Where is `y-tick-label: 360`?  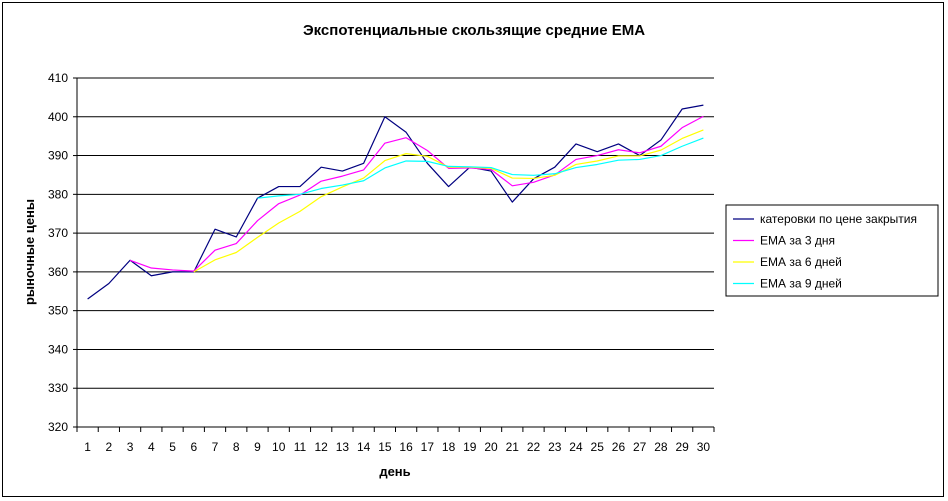 y-tick-label: 360 is located at coordinates (58, 272).